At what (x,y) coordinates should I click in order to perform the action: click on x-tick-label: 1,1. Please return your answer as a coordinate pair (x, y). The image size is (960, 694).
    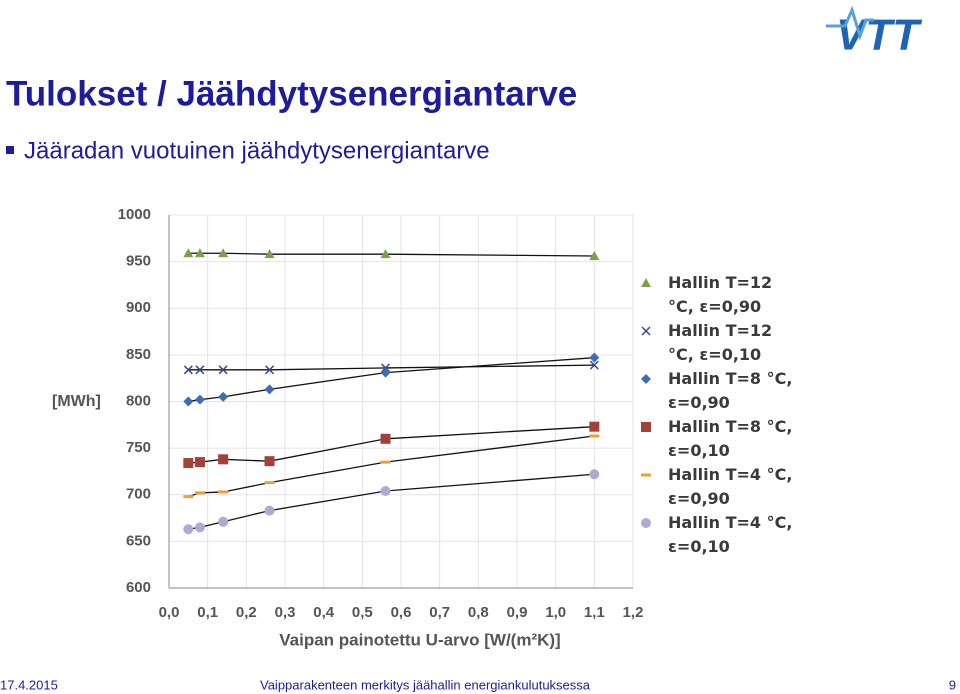
    Looking at the image, I should click on (594, 612).